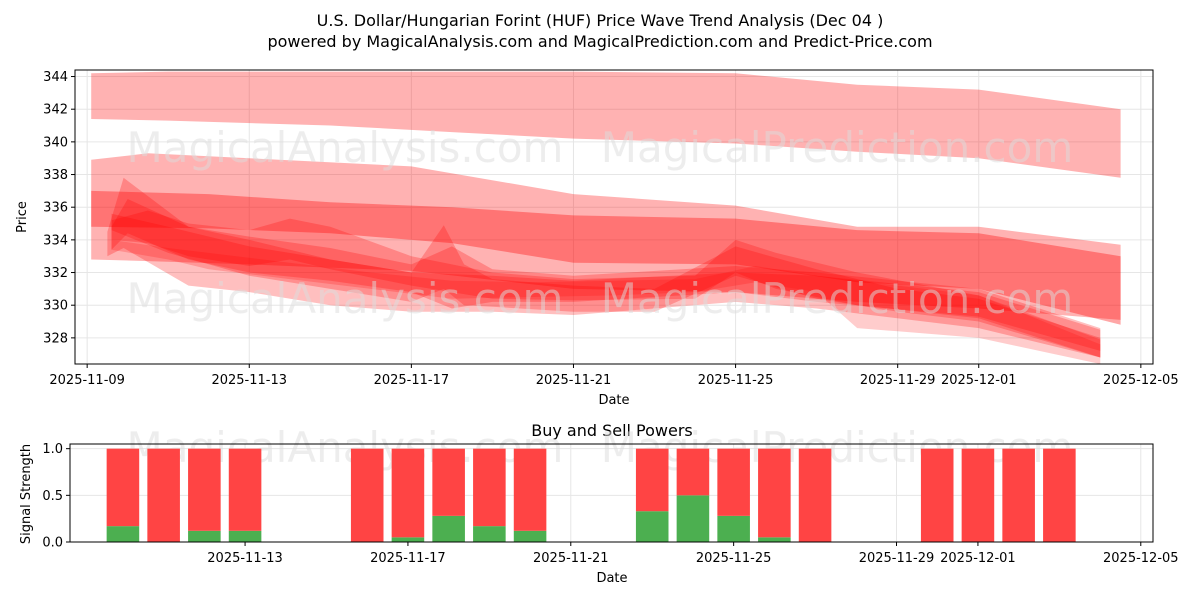 This screenshot has width=1200, height=600. Describe the element at coordinates (734, 558) in the screenshot. I see `signal-x-tick-label: 2025-11-25` at that location.